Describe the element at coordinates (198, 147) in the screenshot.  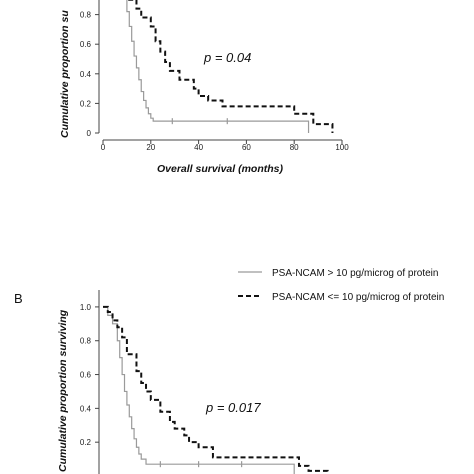
I see `x-tick-label-a: 40` at that location.